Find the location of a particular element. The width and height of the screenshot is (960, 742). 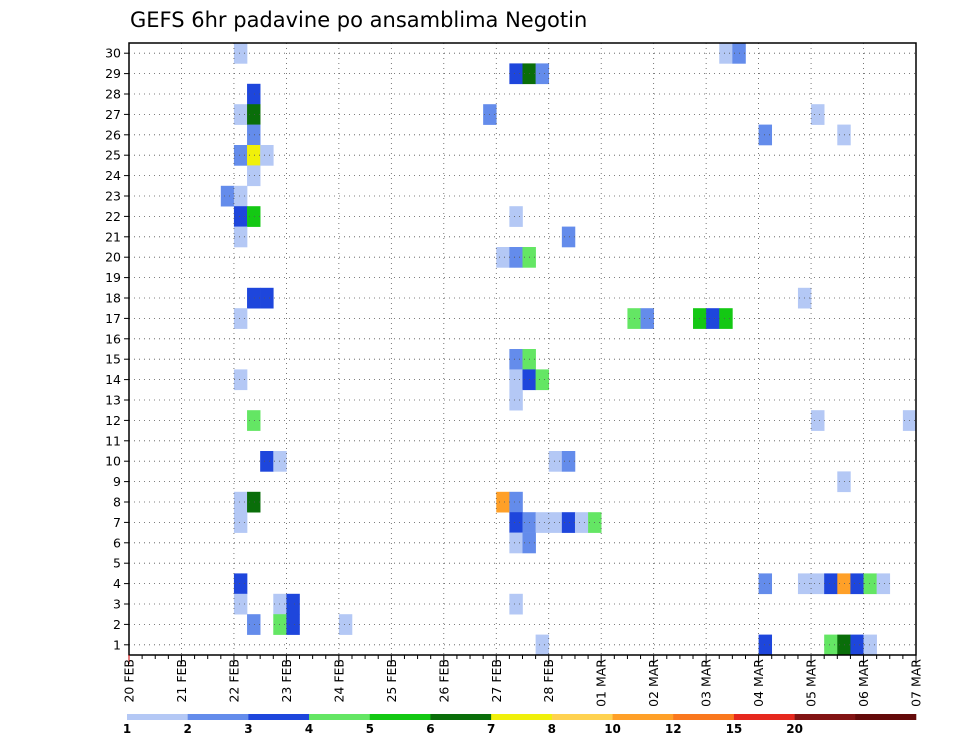

y-tick-label: 6 is located at coordinates (117, 542).